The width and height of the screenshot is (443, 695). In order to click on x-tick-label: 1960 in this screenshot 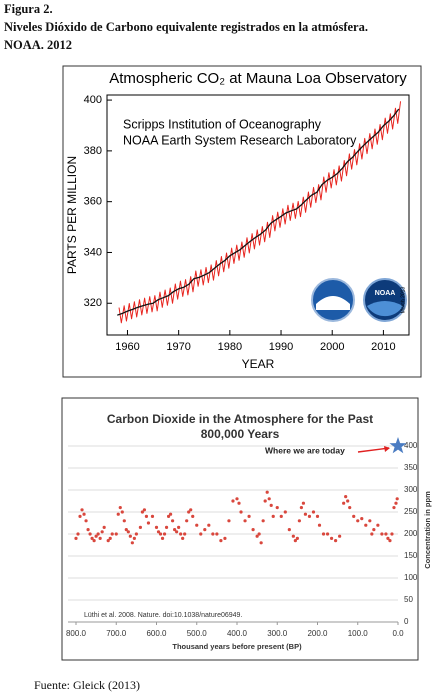, I will do `click(127, 347)`.